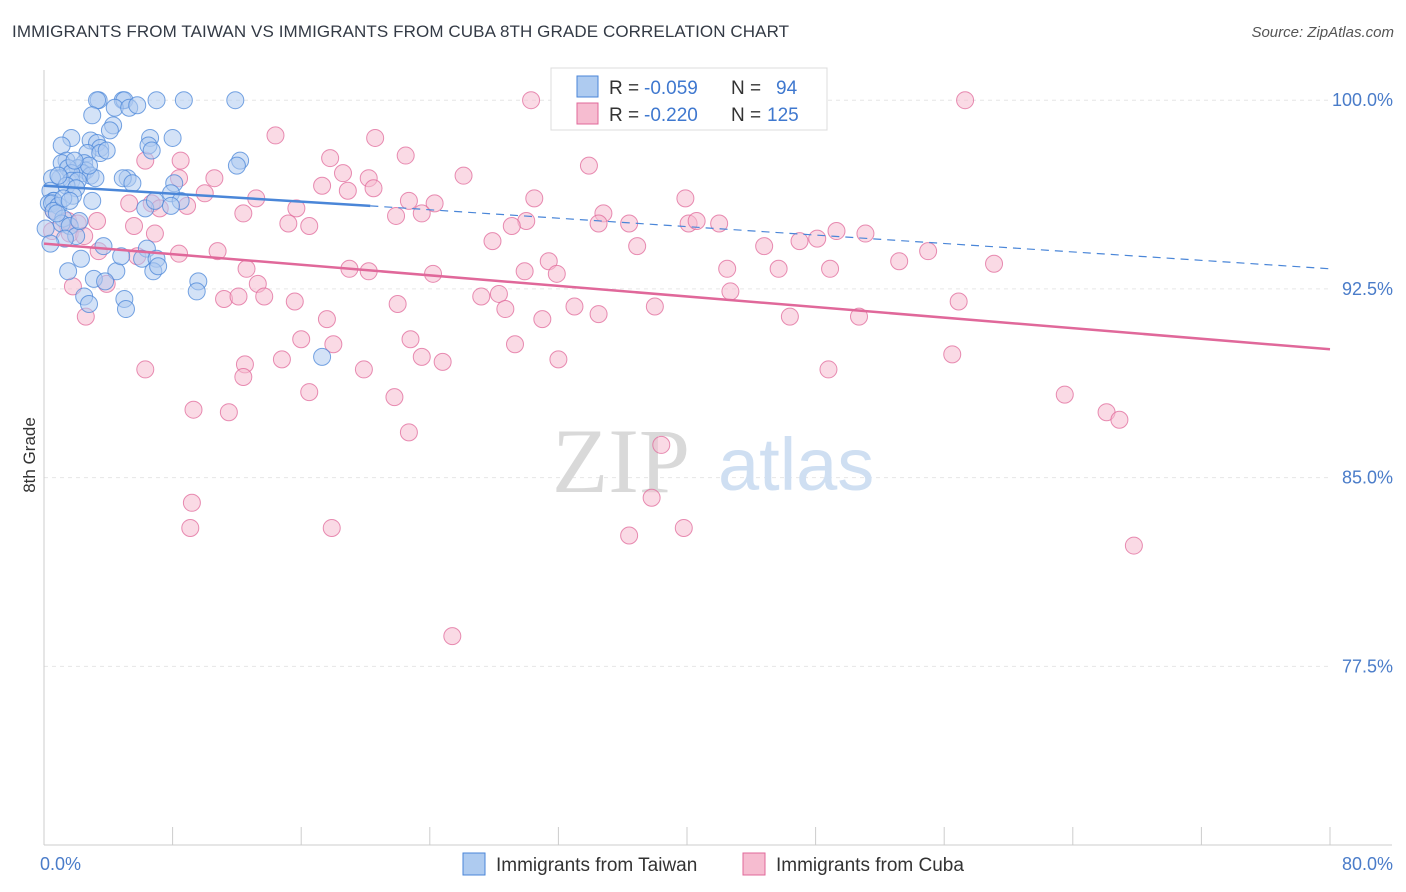 The height and width of the screenshot is (892, 1406). What do you see at coordinates (796, 464) in the screenshot?
I see `watermark-atlas: atlas` at bounding box center [796, 464].